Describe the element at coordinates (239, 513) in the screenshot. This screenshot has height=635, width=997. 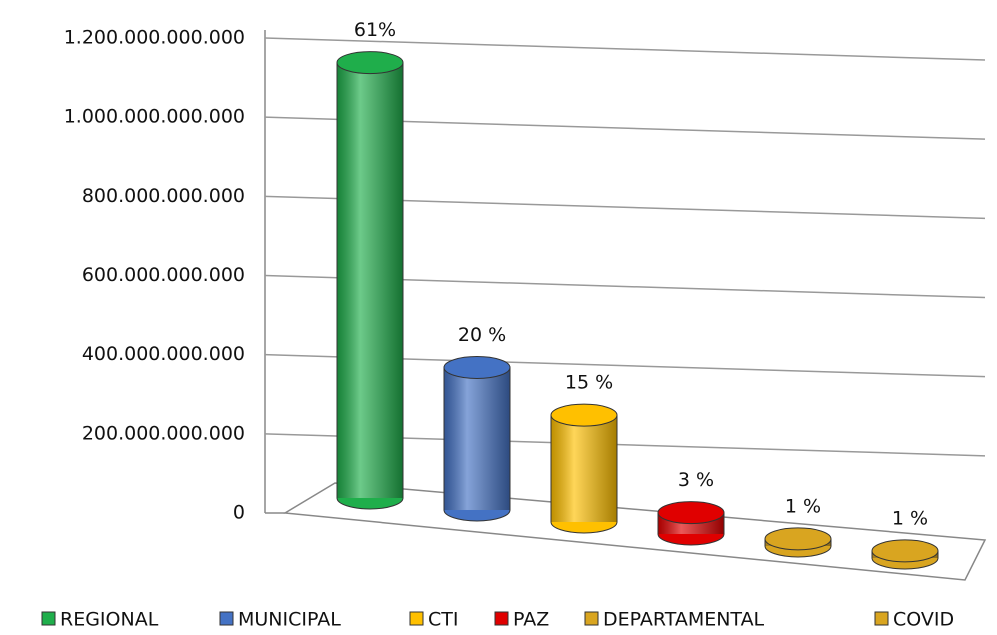
I see `y-tick-label: 0` at that location.